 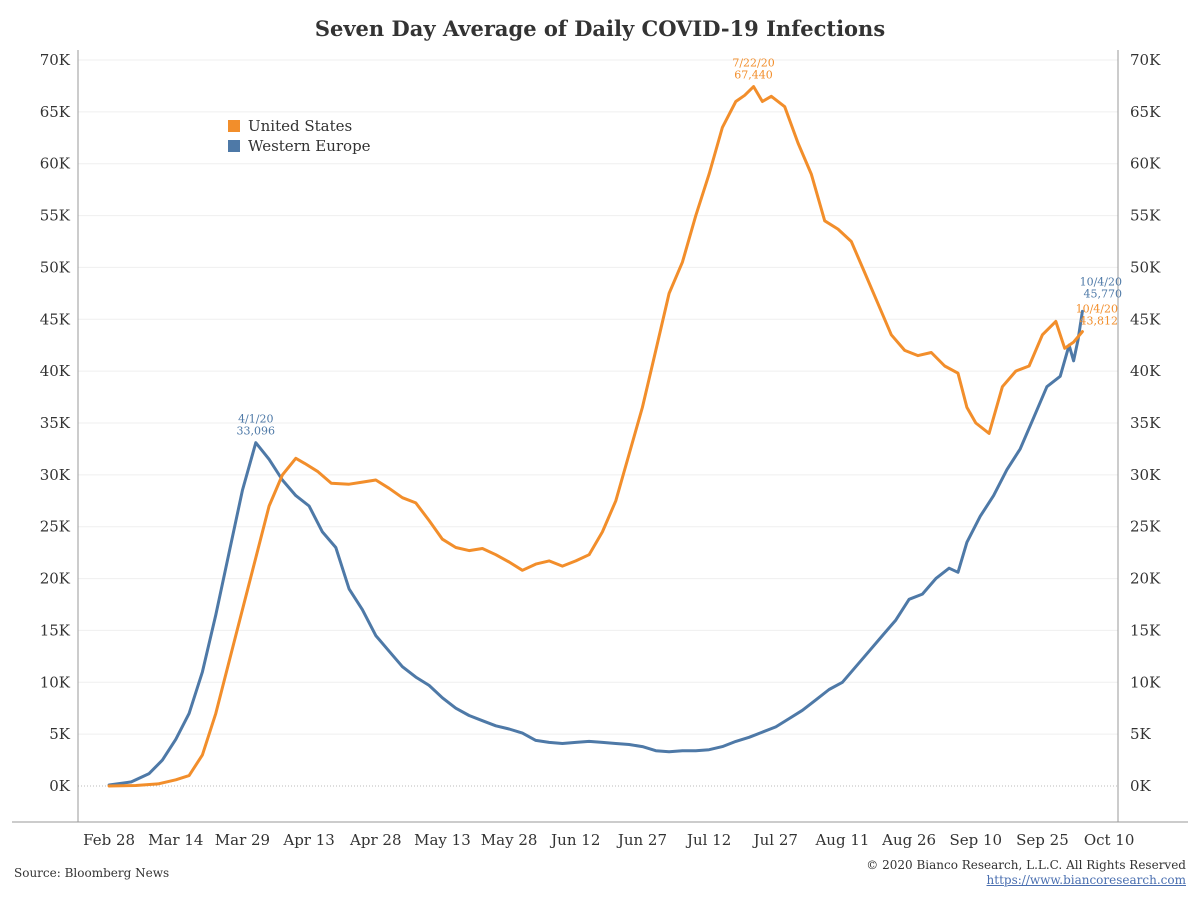 I want to click on legend-swatch-western-europe, so click(x=234, y=146).